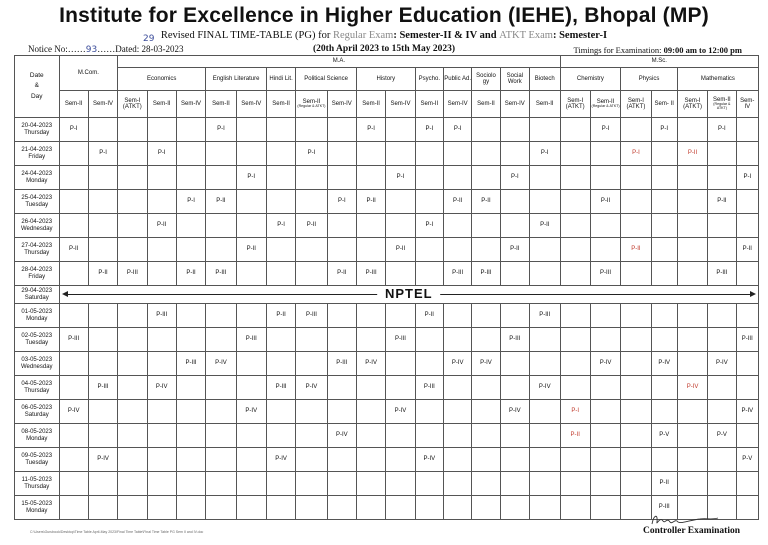 The width and height of the screenshot is (768, 545). What do you see at coordinates (722, 99) in the screenshot?
I see `semester-label: Sem-II` at bounding box center [722, 99].